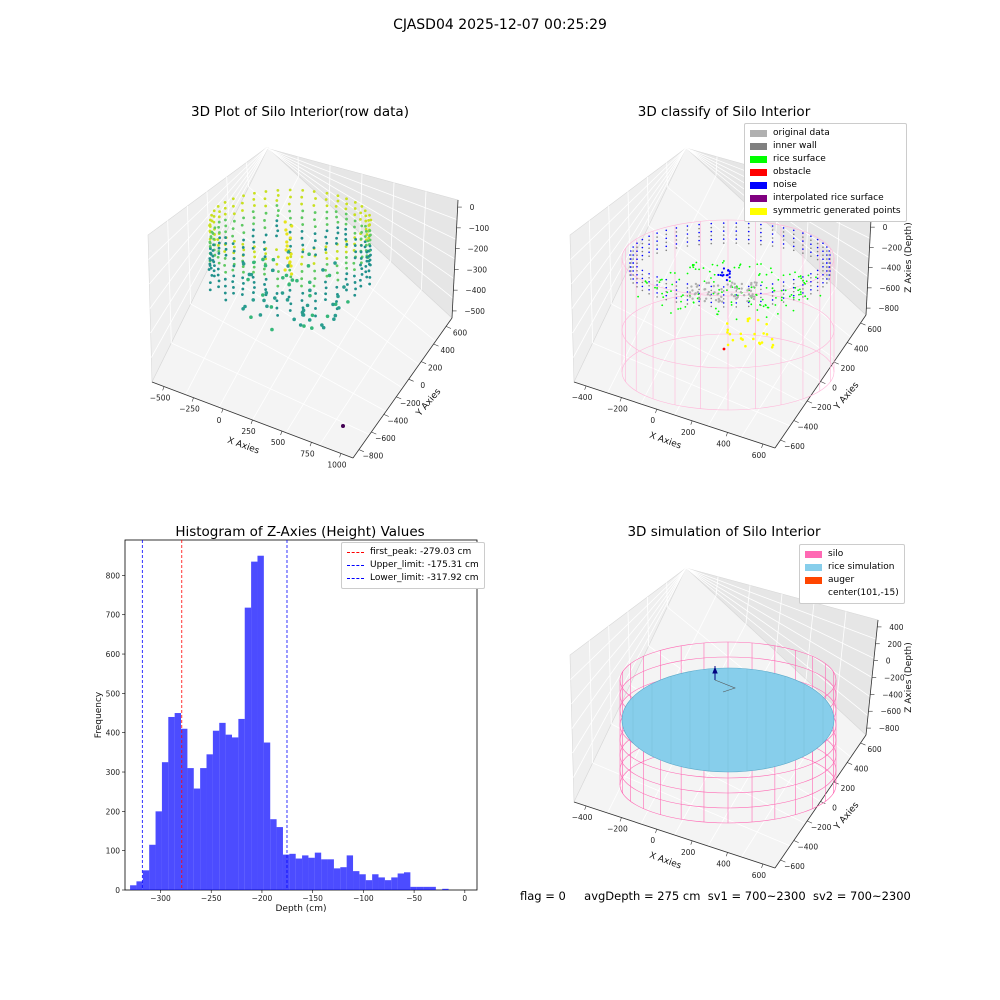 The image size is (1000, 1000). I want to click on legend-entry: first_peak: -279.03 cm, so click(413, 552).